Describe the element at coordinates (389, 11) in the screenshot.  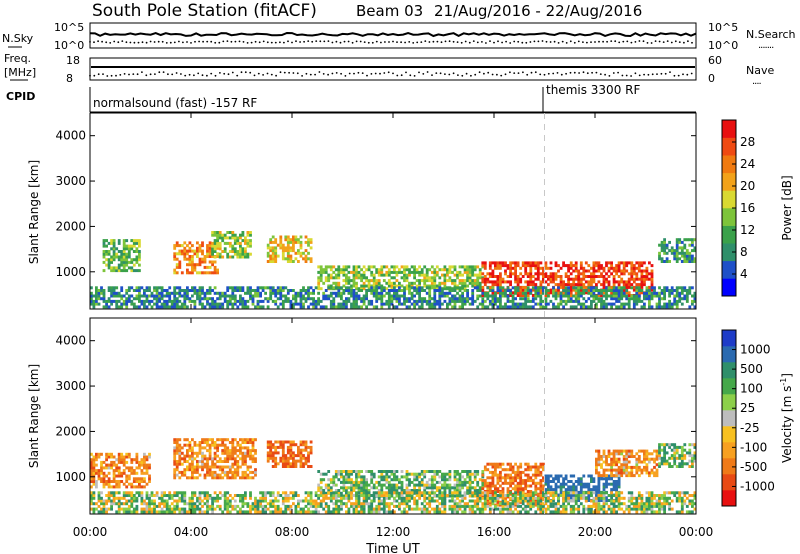
I see `beam-label: Beam 03` at that location.